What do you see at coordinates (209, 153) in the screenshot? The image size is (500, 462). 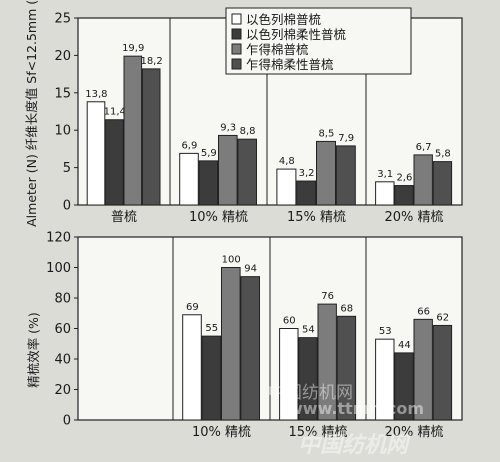 I see `data-label: 5,9` at bounding box center [209, 153].